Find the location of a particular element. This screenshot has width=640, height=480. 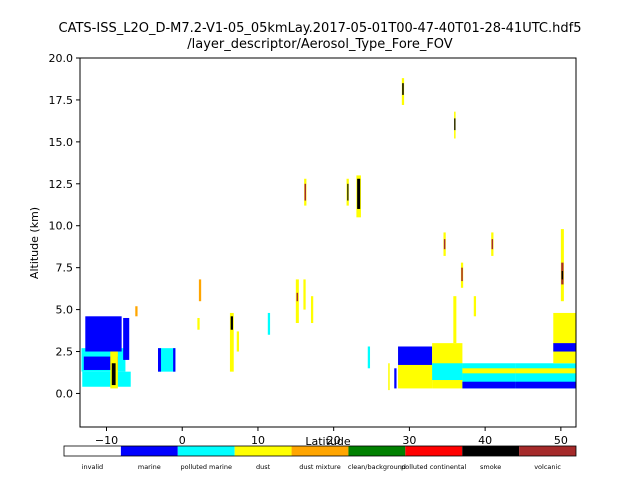

x-axis-ticks: −10 0 10 20 30 40 50 is located at coordinates (331, 437).